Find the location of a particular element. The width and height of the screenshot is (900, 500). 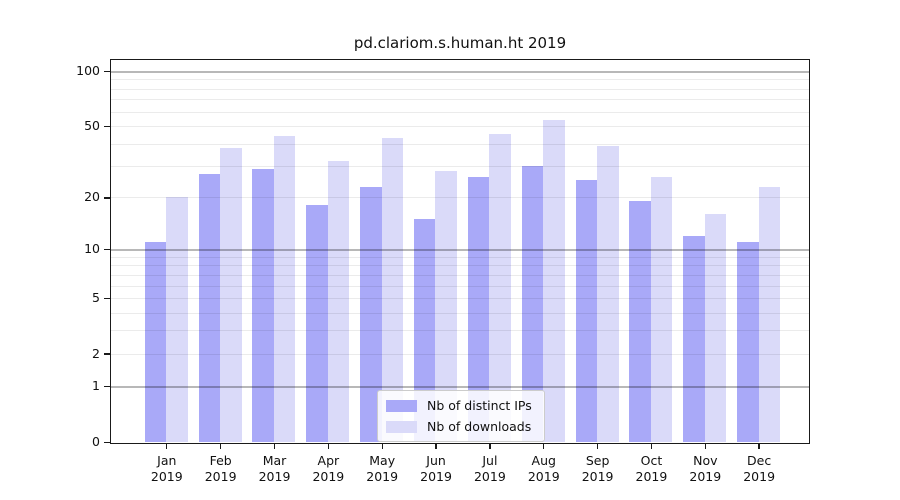

bar-aug-ips is located at coordinates (532, 303).